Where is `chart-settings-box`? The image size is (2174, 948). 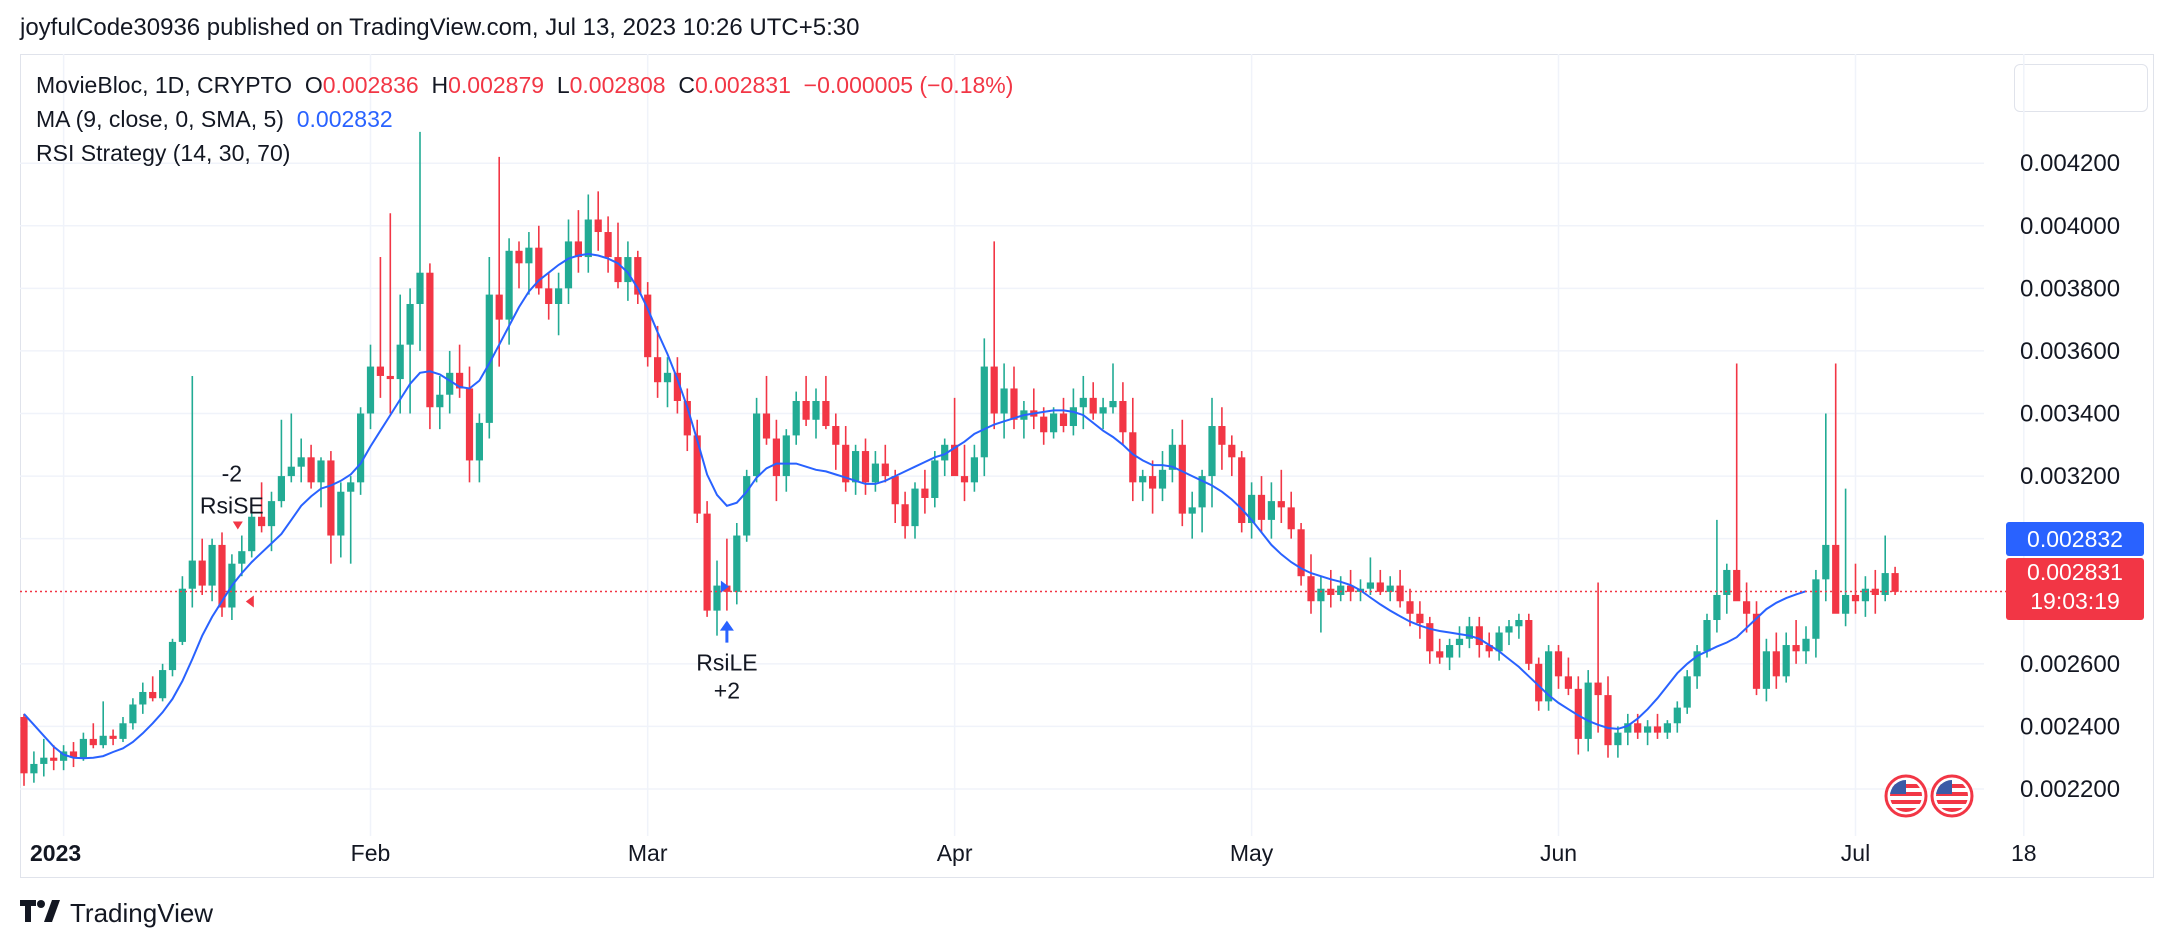 chart-settings-box is located at coordinates (2081, 88).